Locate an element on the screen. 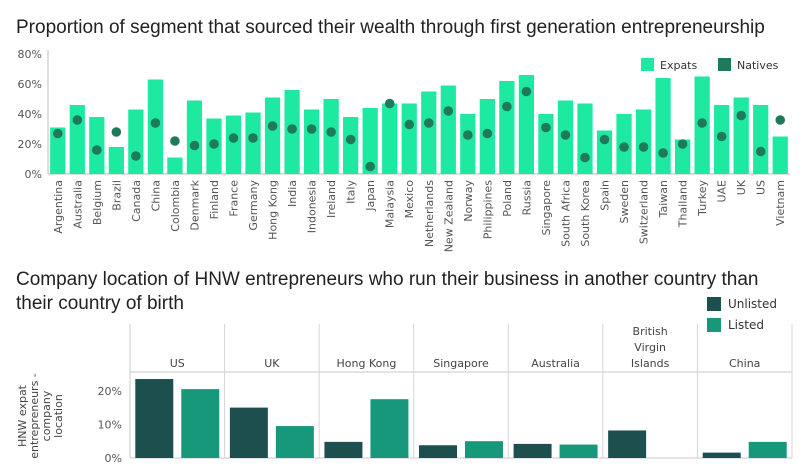 This screenshot has height=470, width=800. chart1-natives-dot-denmark is located at coordinates (194, 145).